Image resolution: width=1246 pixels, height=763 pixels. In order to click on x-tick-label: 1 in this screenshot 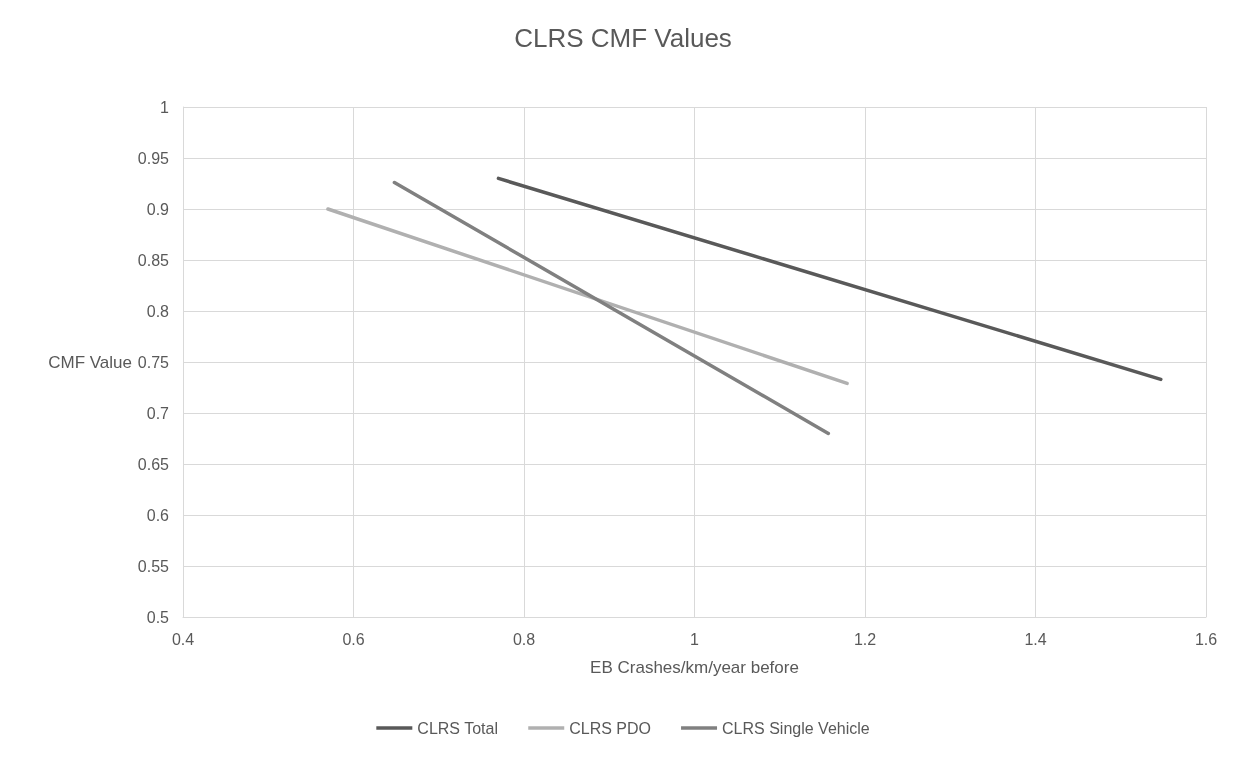, I will do `click(695, 639)`.